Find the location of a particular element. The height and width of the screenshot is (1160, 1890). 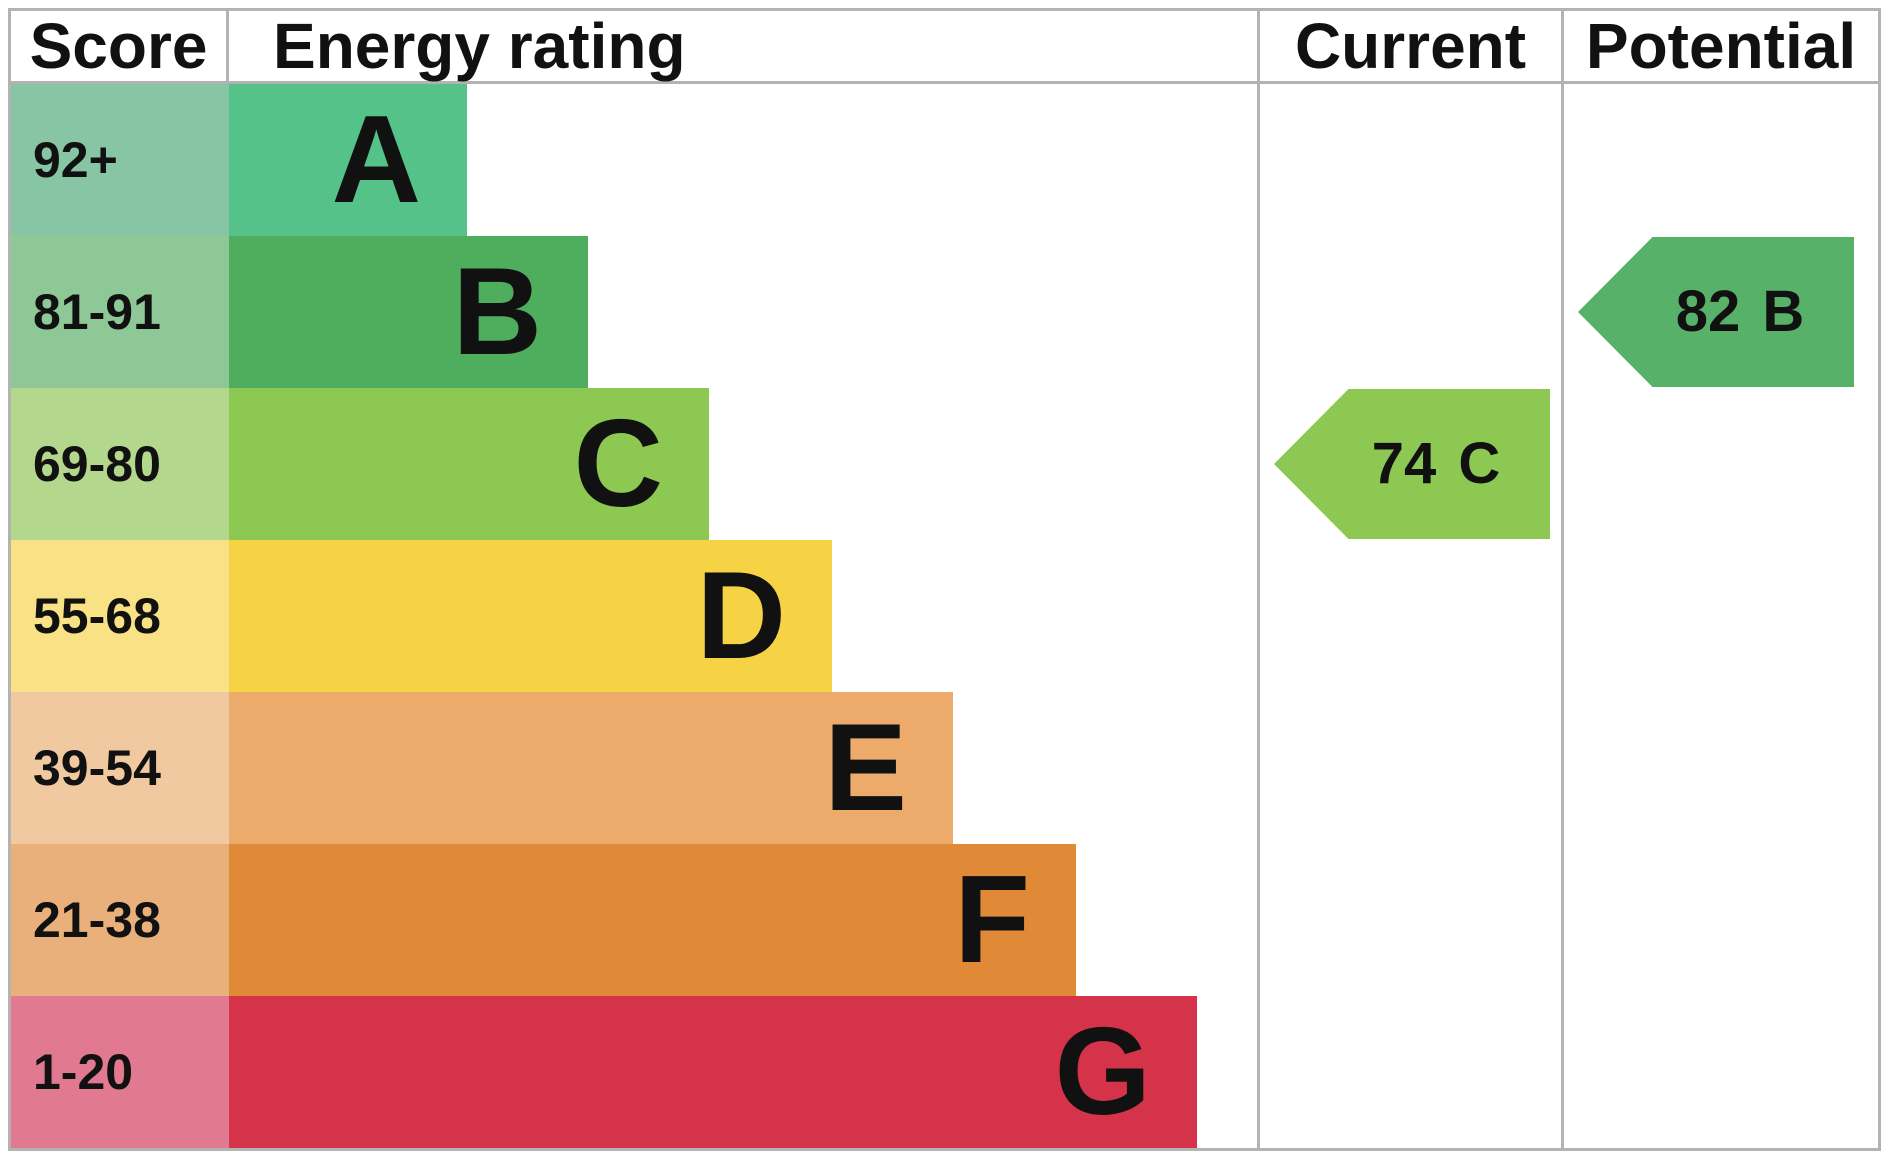

energy-rating-cell: A is located at coordinates (743, 160).